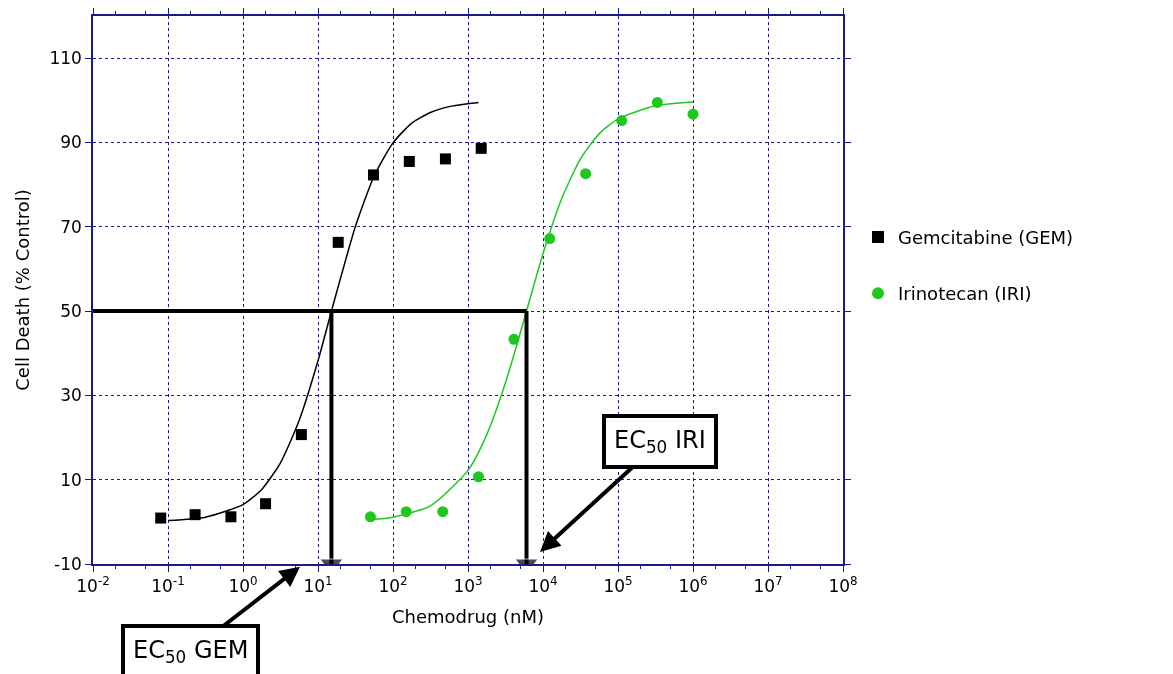  What do you see at coordinates (393, 585) in the screenshot?
I see `x-tick-label: 10$^{2}$` at bounding box center [393, 585].